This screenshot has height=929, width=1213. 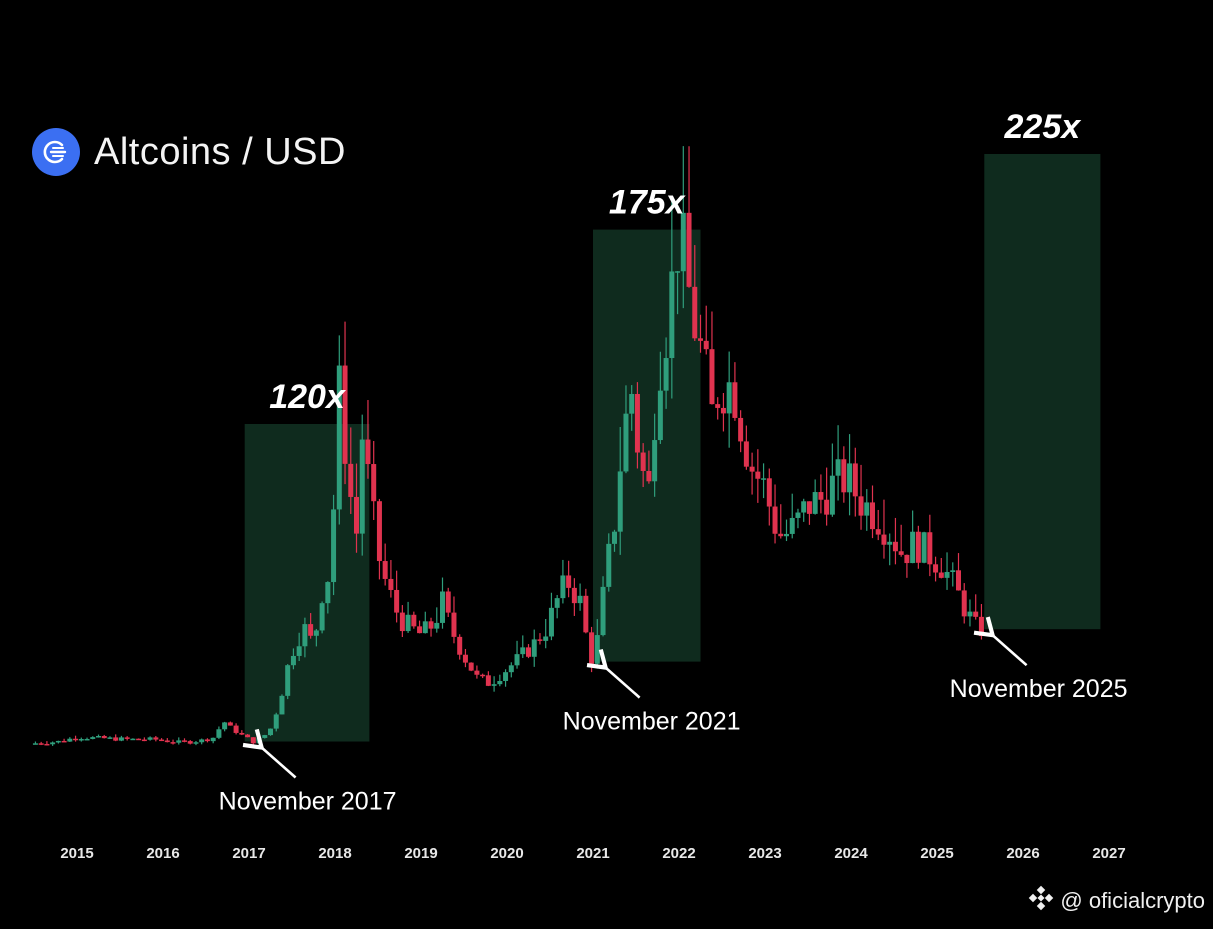 I want to click on x-tick-label: 2027, so click(x=1108, y=853).